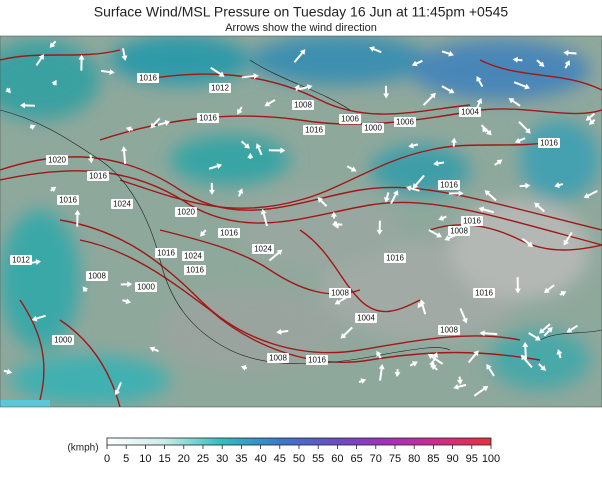 The height and width of the screenshot is (479, 602). I want to click on colorbar-tick-label: 95, so click(472, 459).